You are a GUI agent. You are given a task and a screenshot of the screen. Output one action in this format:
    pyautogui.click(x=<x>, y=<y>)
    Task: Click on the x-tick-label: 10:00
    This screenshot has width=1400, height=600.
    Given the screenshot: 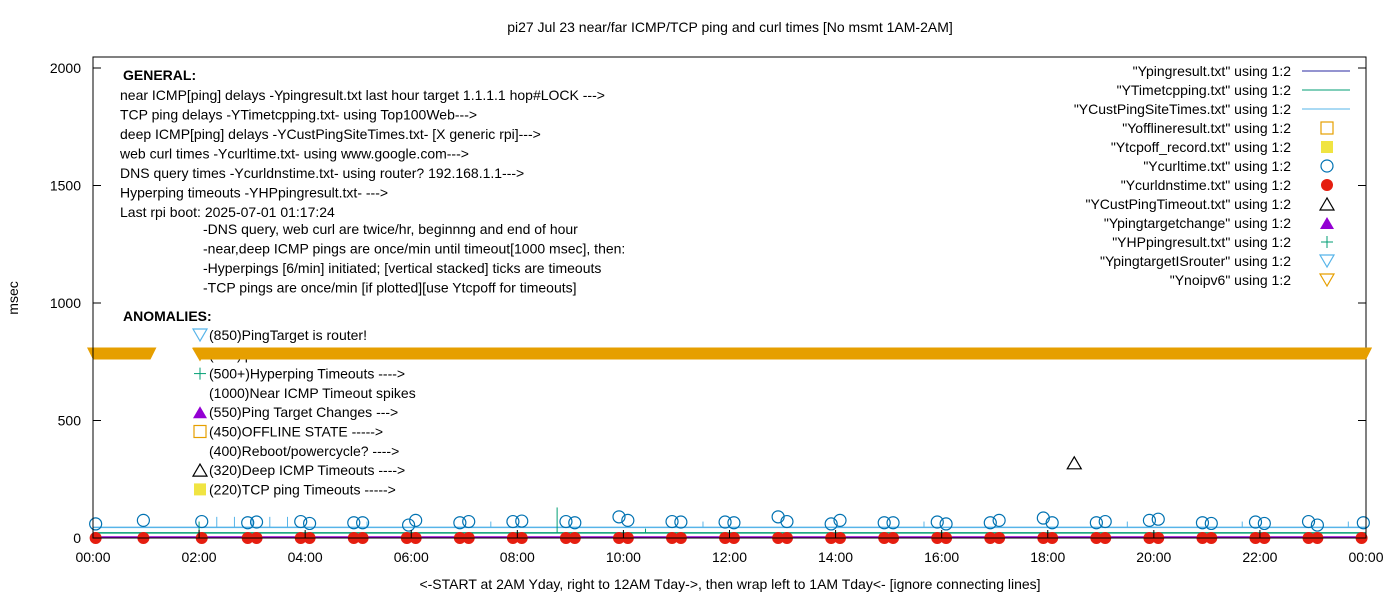 What is the action you would take?
    pyautogui.click(x=623, y=557)
    